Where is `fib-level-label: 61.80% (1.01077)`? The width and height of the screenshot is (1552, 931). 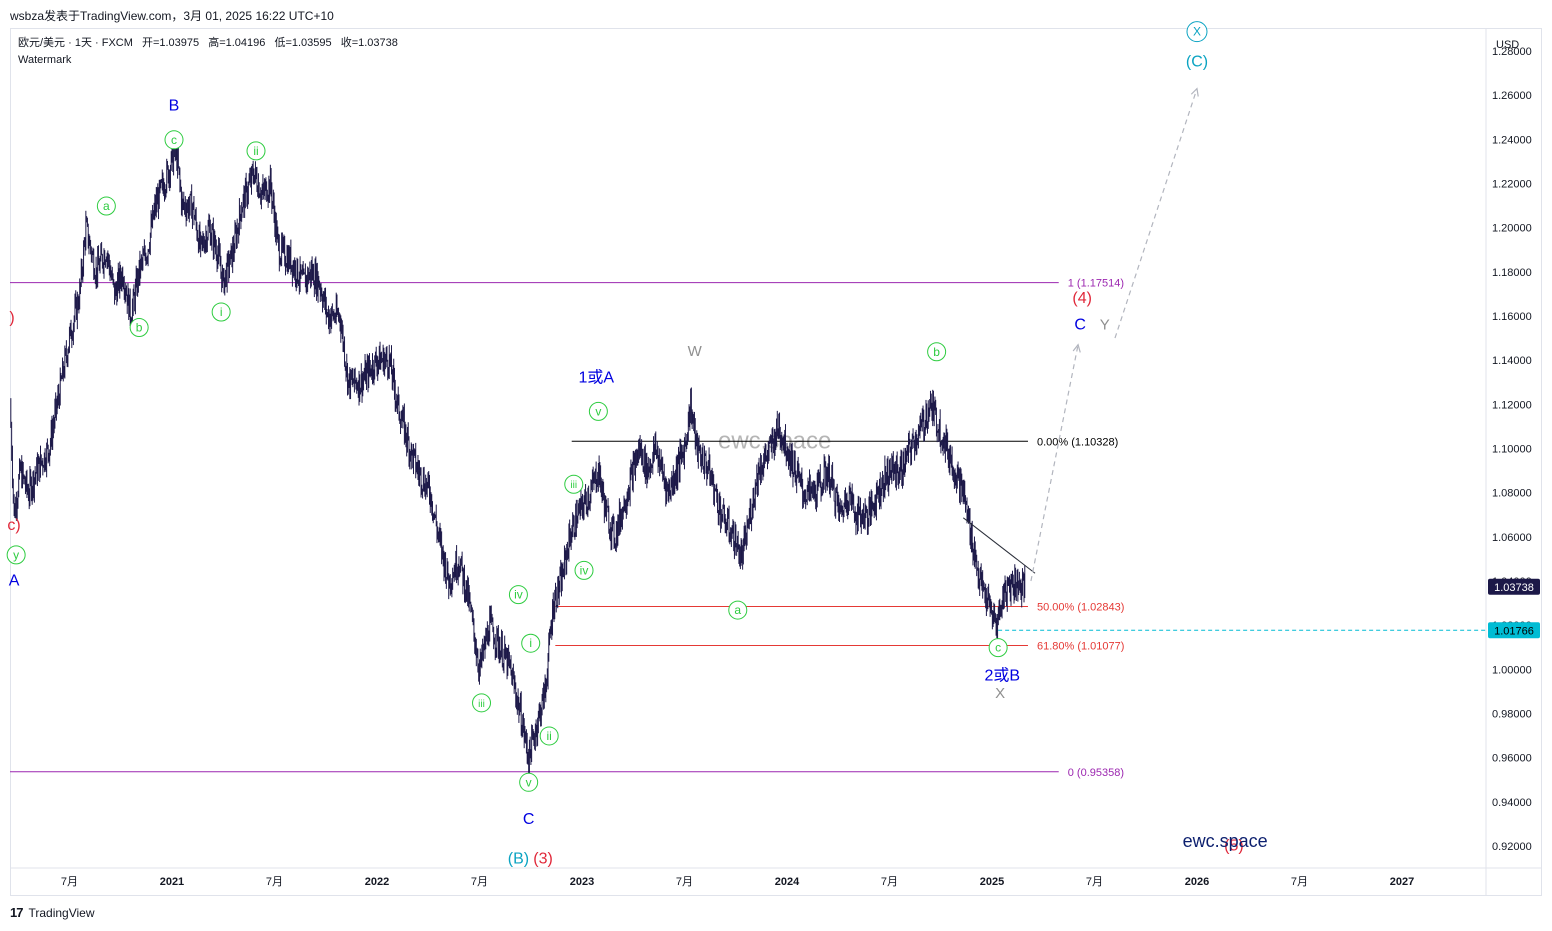 fib-level-label: 61.80% (1.01077) is located at coordinates (1080, 647).